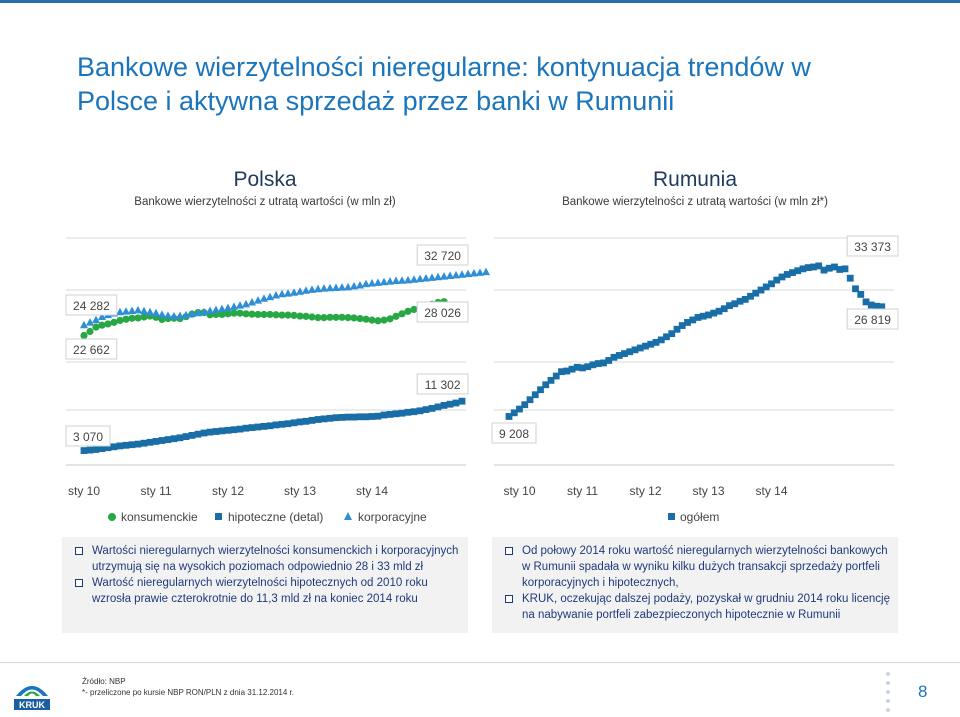 Image resolution: width=960 pixels, height=717 pixels. Describe the element at coordinates (442, 312) in the screenshot. I see `consumer-last-label-box` at that location.